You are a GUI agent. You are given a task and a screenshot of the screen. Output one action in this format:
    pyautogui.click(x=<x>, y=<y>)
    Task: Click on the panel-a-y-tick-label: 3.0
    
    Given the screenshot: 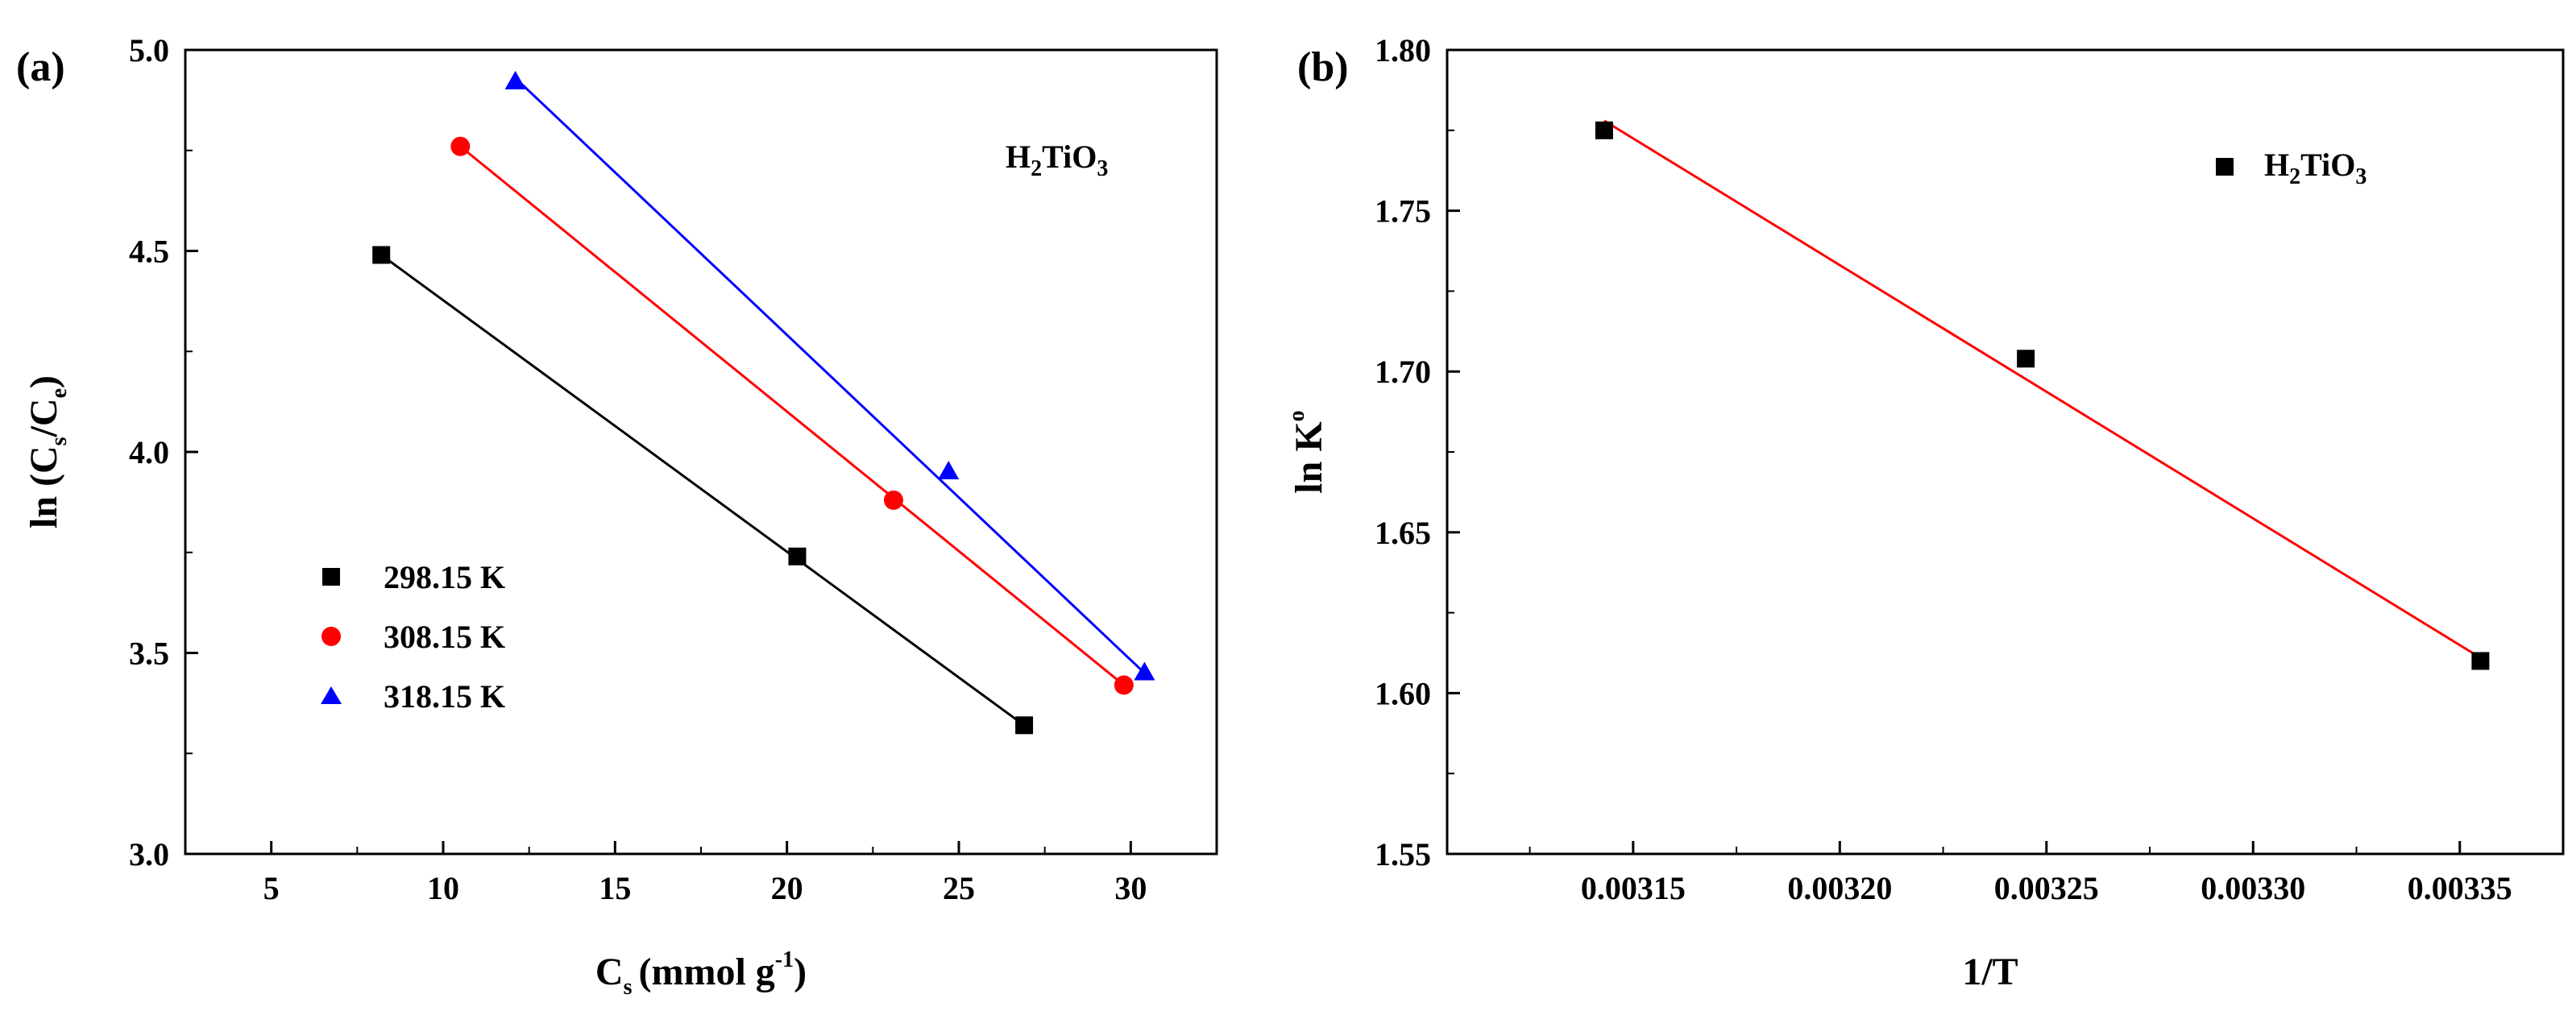 What is the action you would take?
    pyautogui.click(x=149, y=854)
    